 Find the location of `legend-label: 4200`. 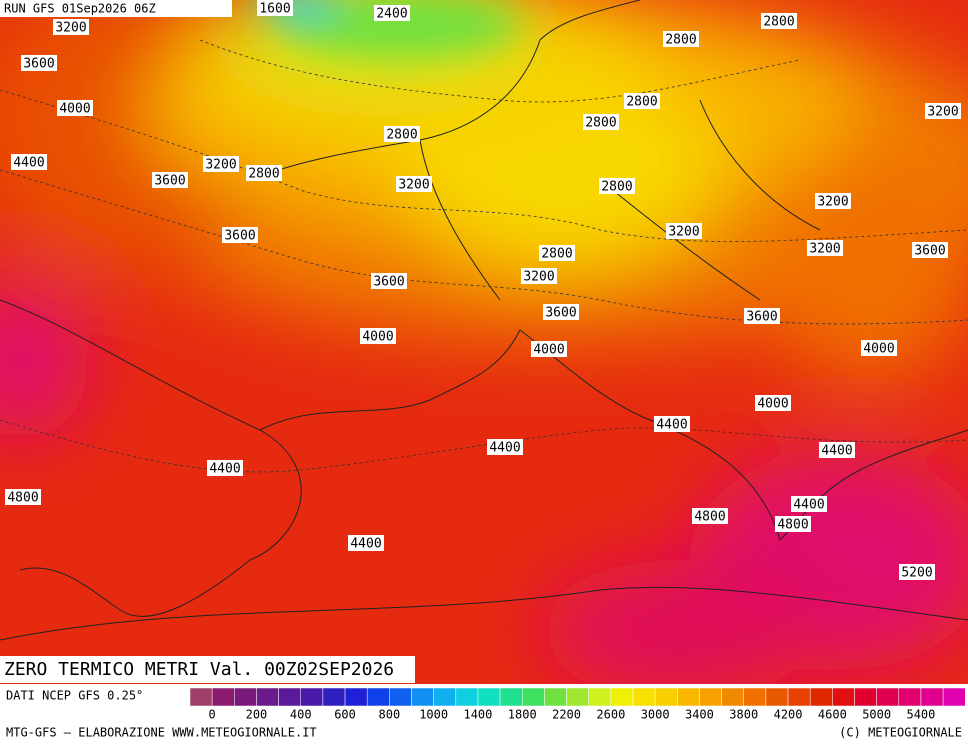

legend-label: 4200 is located at coordinates (788, 715).